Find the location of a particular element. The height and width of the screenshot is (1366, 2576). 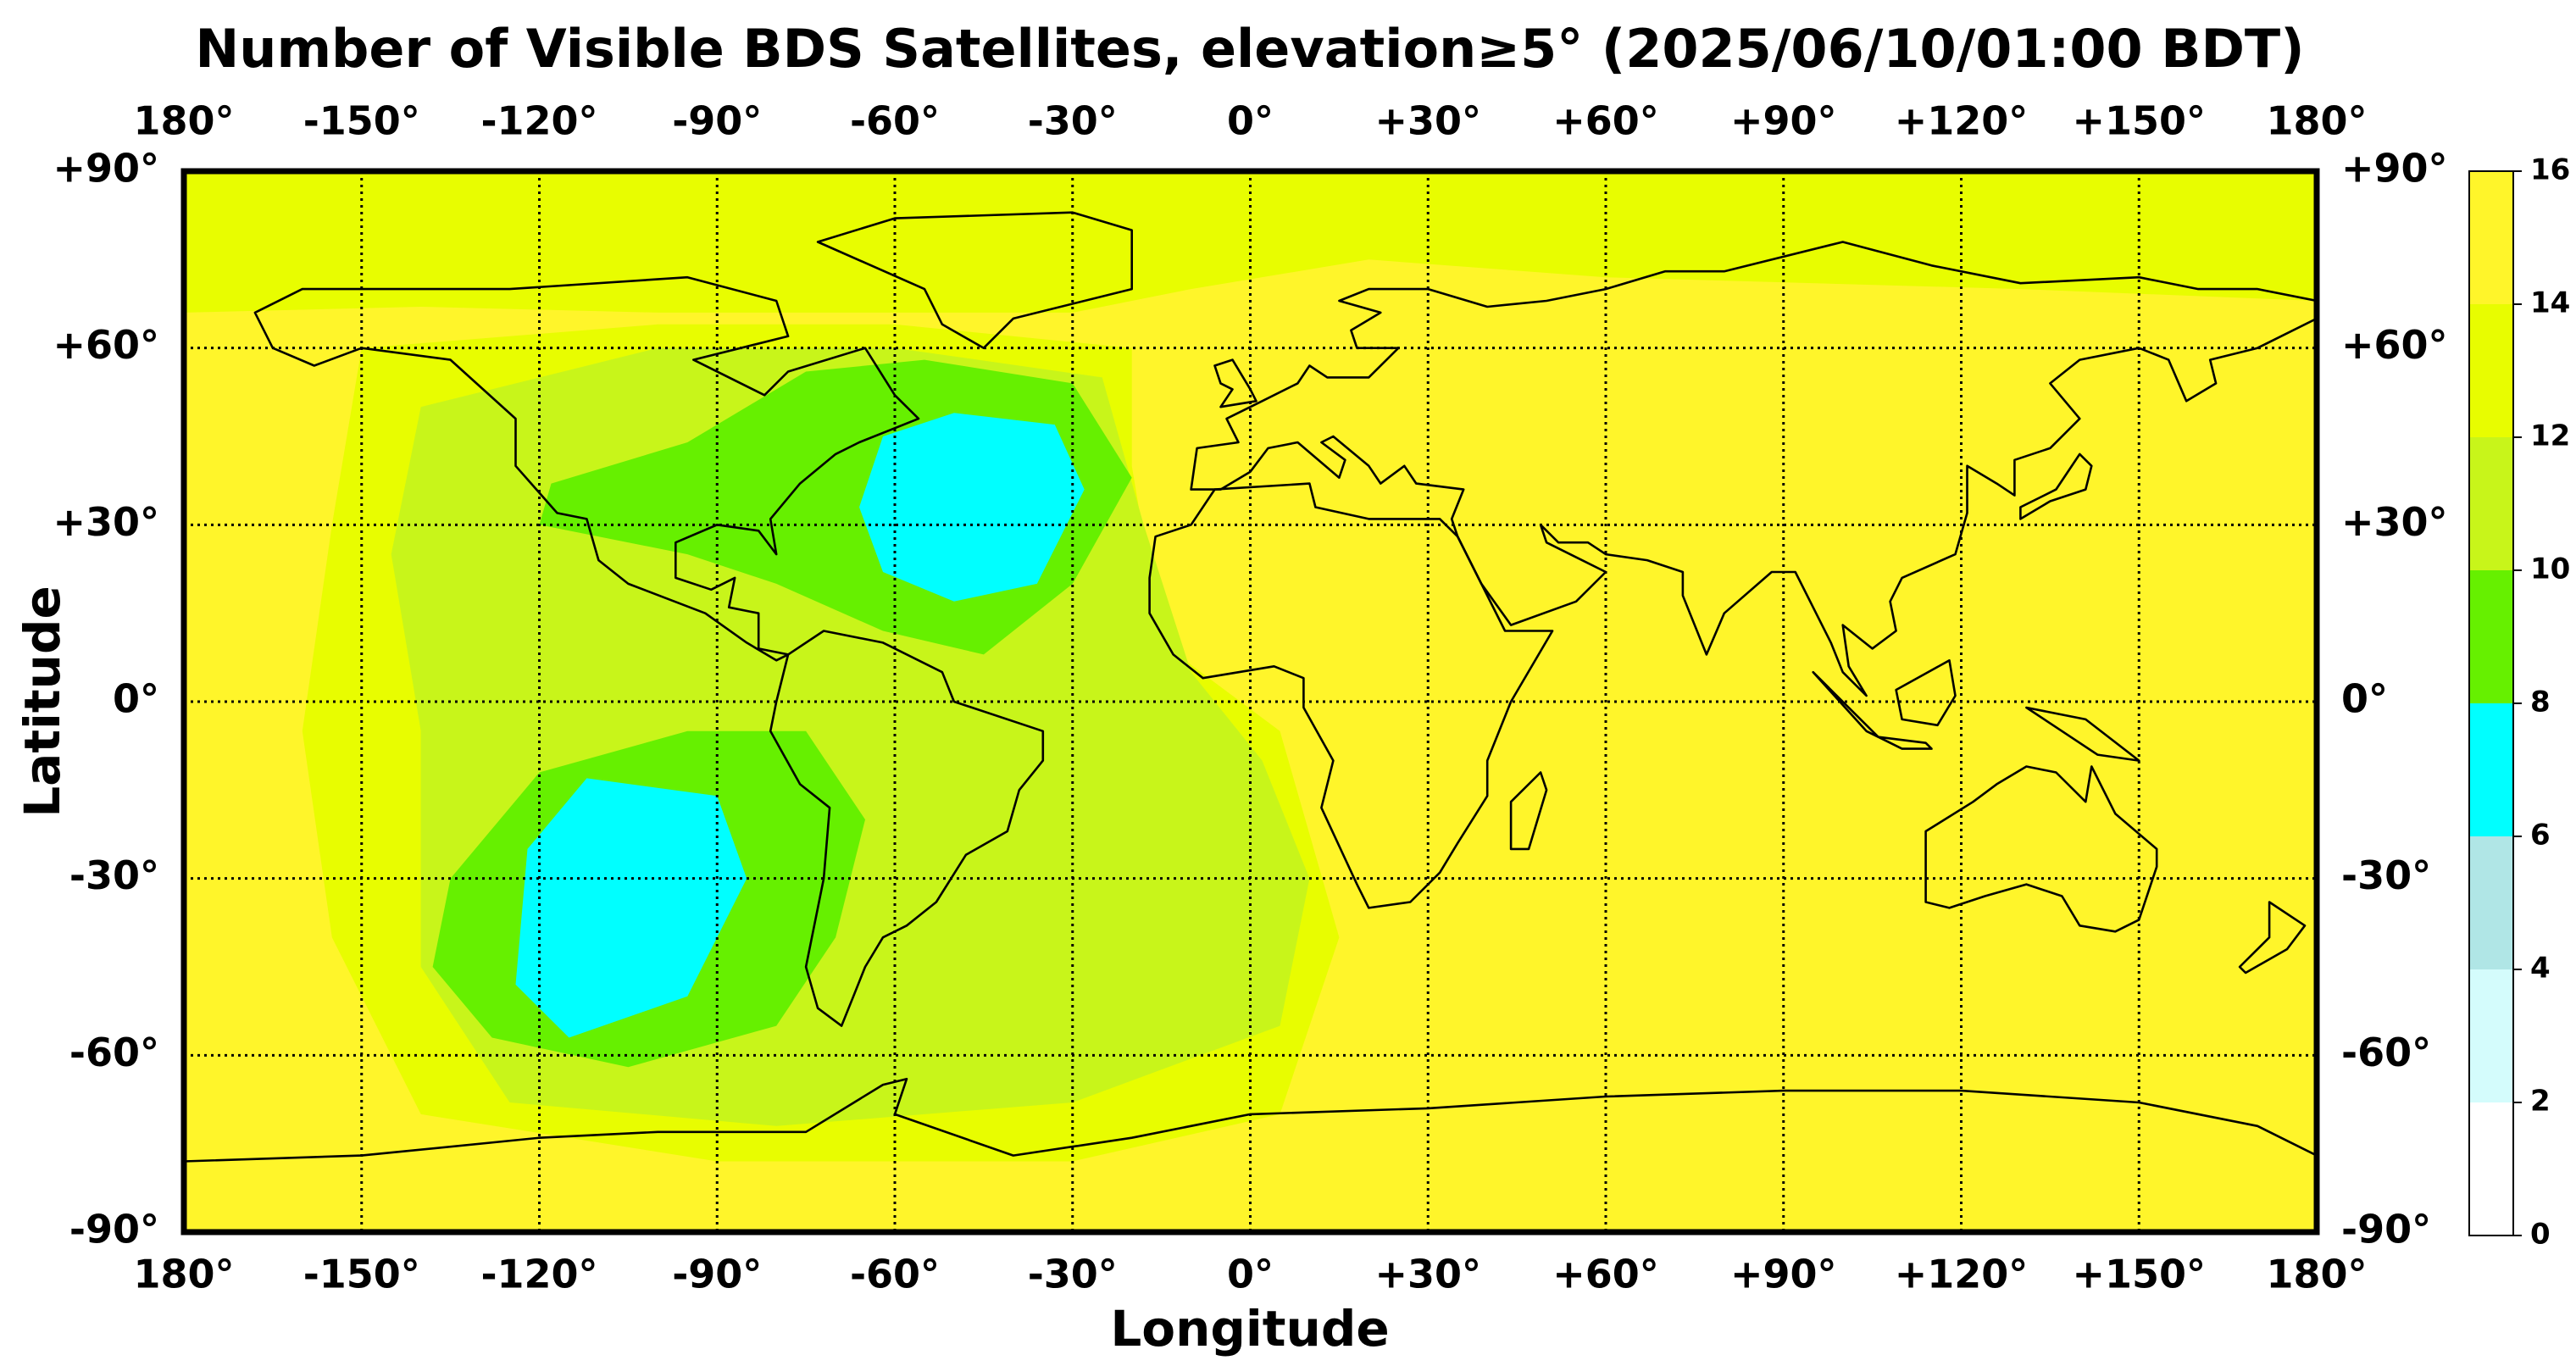

colorbar-tick-label: 16 is located at coordinates (2550, 170).